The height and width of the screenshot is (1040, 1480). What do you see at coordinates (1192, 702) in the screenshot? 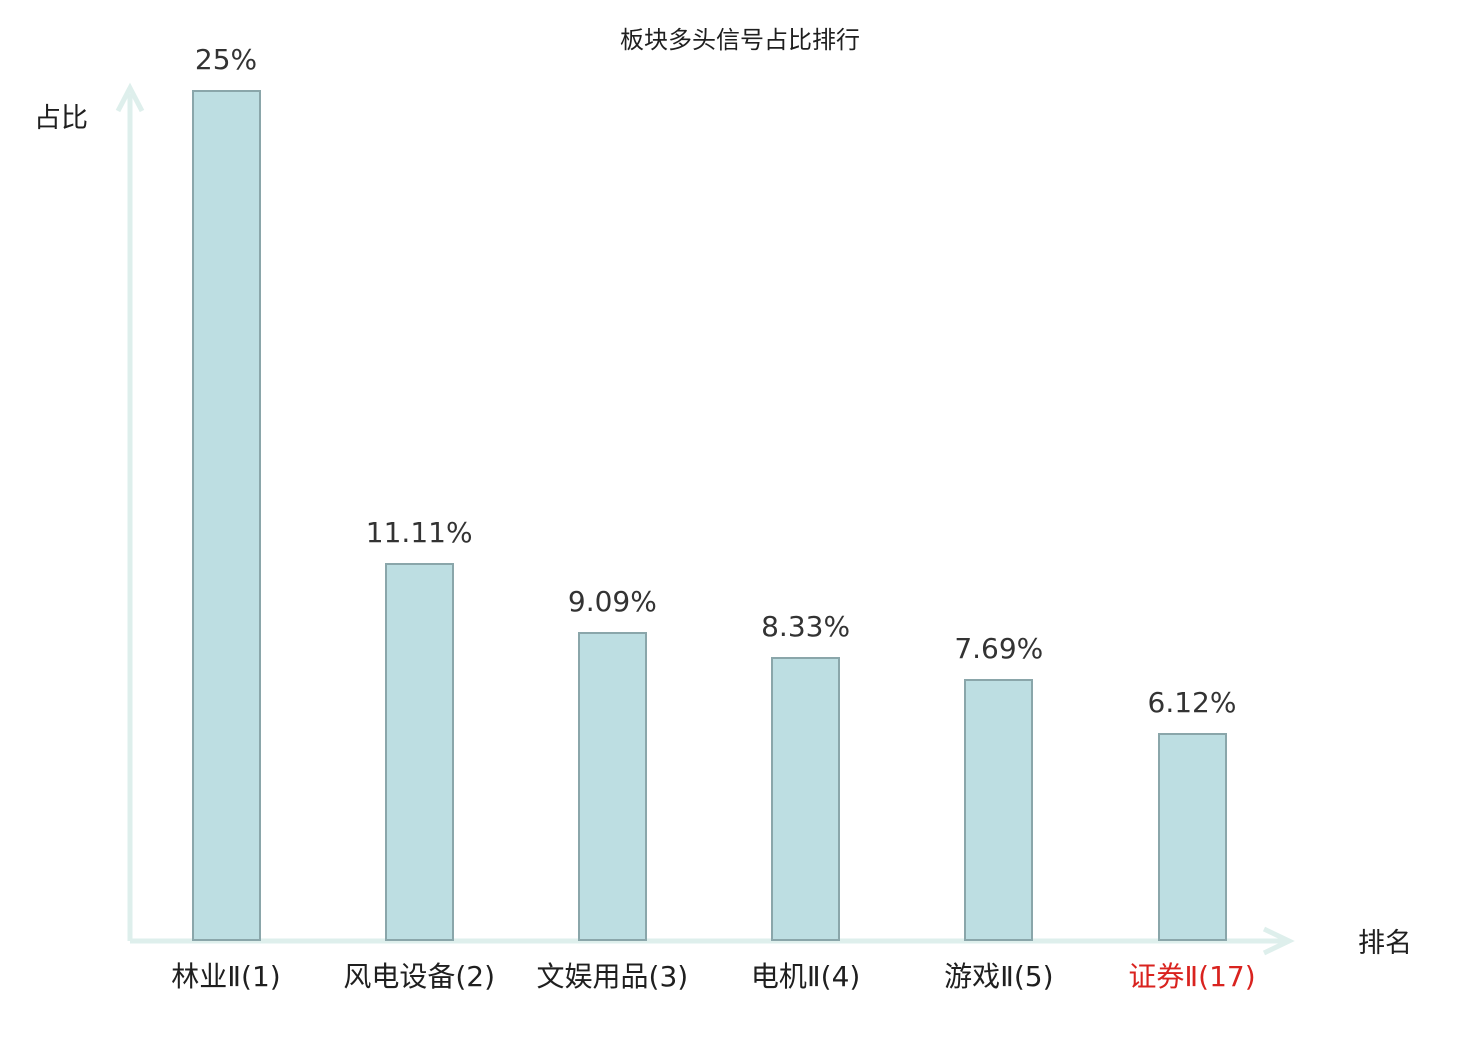
I see `bar-value-label: 6.12%` at bounding box center [1192, 702].